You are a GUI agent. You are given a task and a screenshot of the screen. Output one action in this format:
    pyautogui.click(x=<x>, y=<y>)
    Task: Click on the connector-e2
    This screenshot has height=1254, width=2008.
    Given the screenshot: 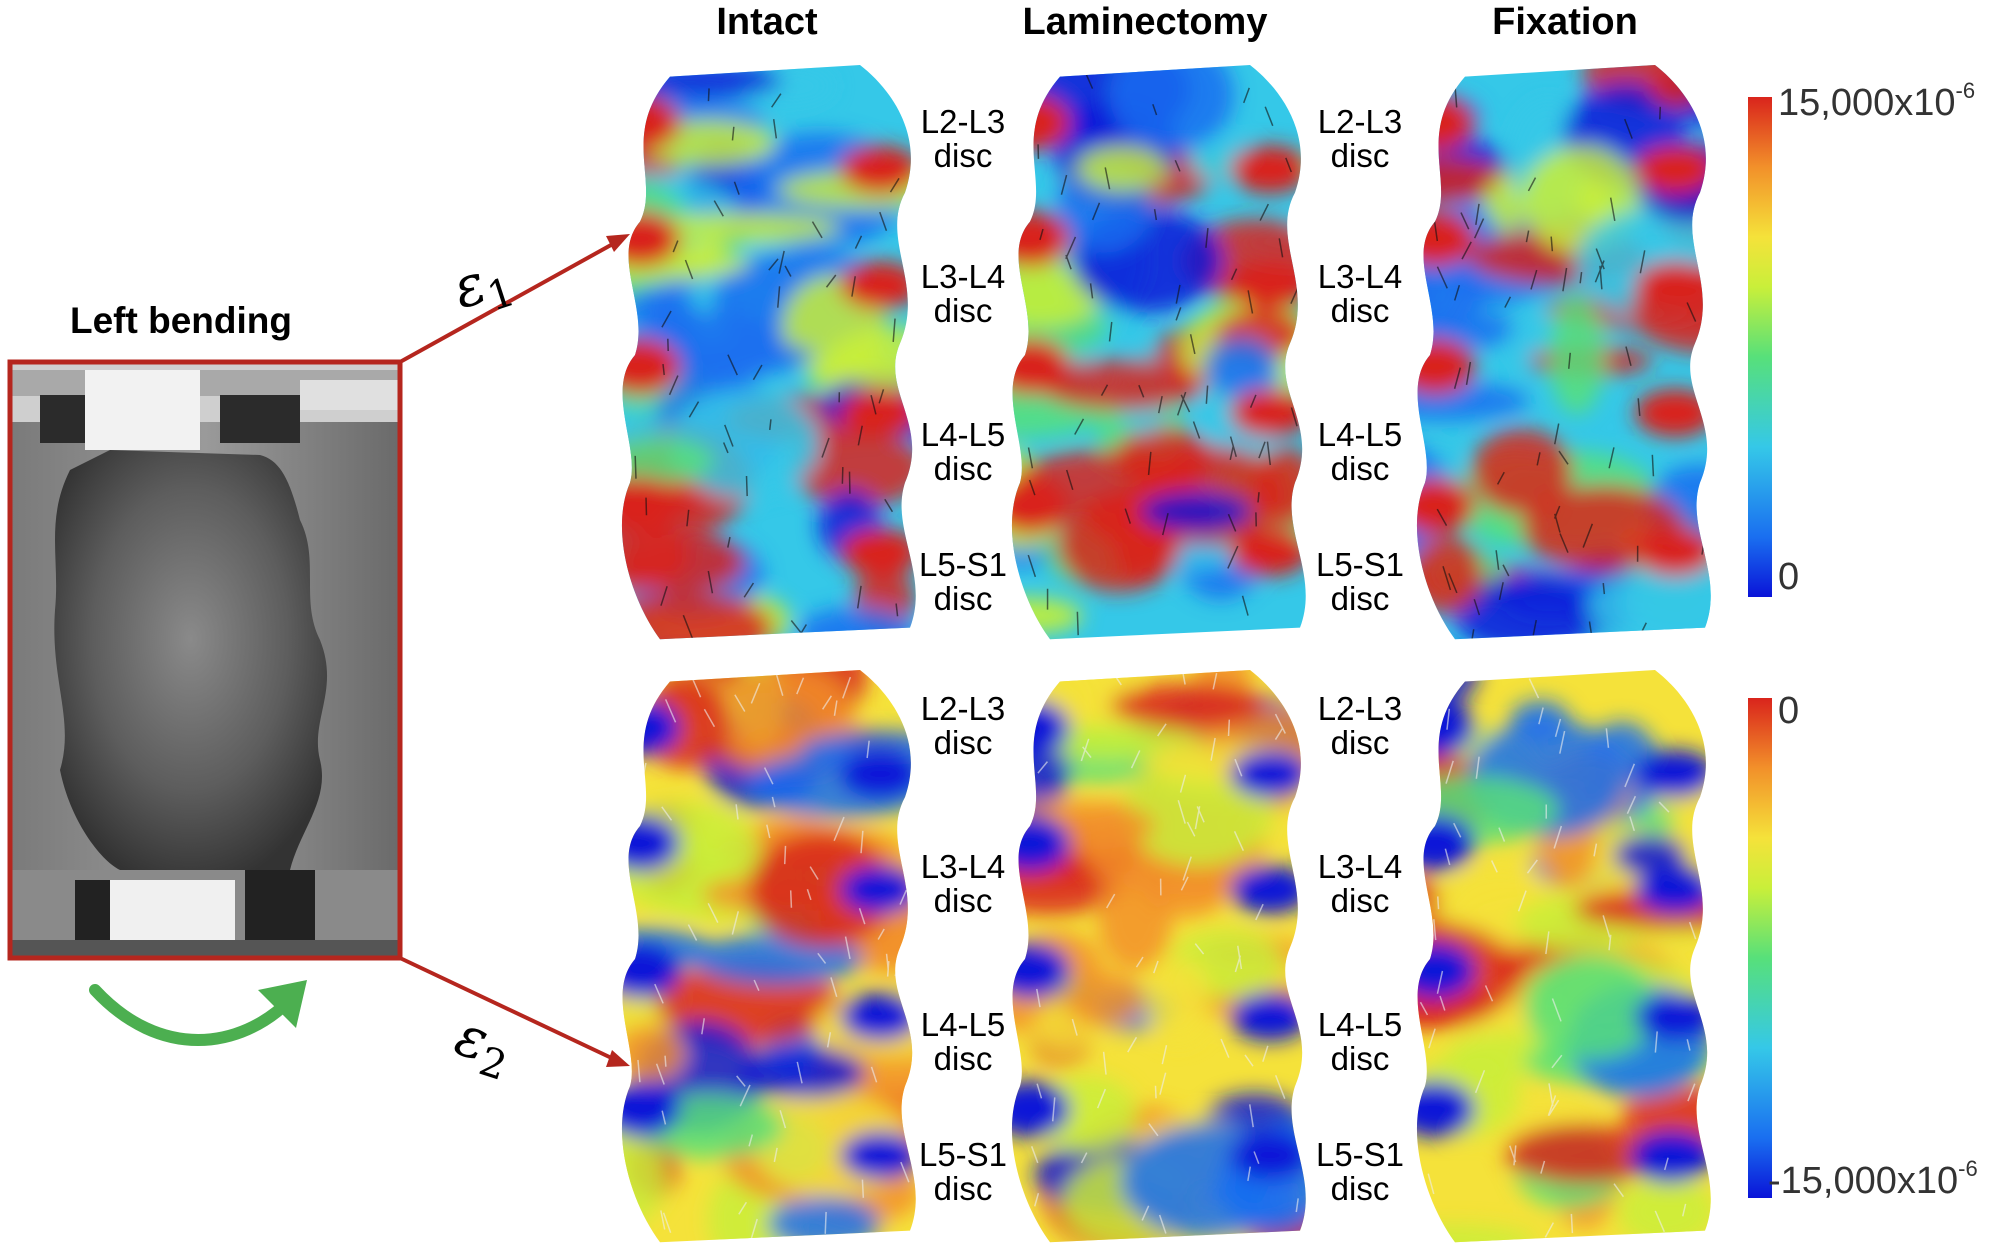 What is the action you would take?
    pyautogui.click(x=510, y=1010)
    